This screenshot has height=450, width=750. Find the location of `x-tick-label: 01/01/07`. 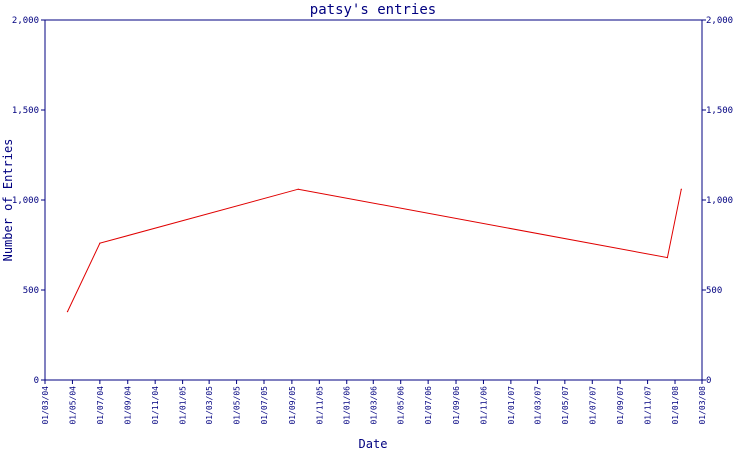

x-tick-label: 01/01/07 is located at coordinates (511, 405).